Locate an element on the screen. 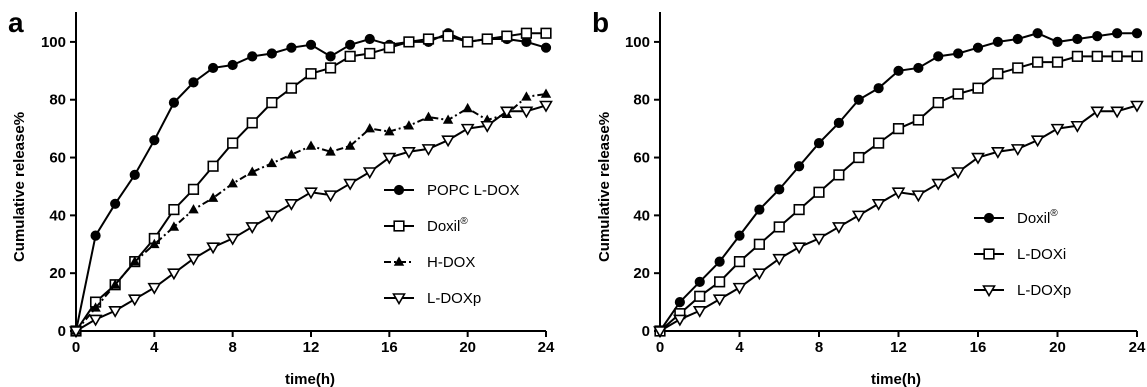  x-tick-label-a-3: 12 is located at coordinates (311, 347).